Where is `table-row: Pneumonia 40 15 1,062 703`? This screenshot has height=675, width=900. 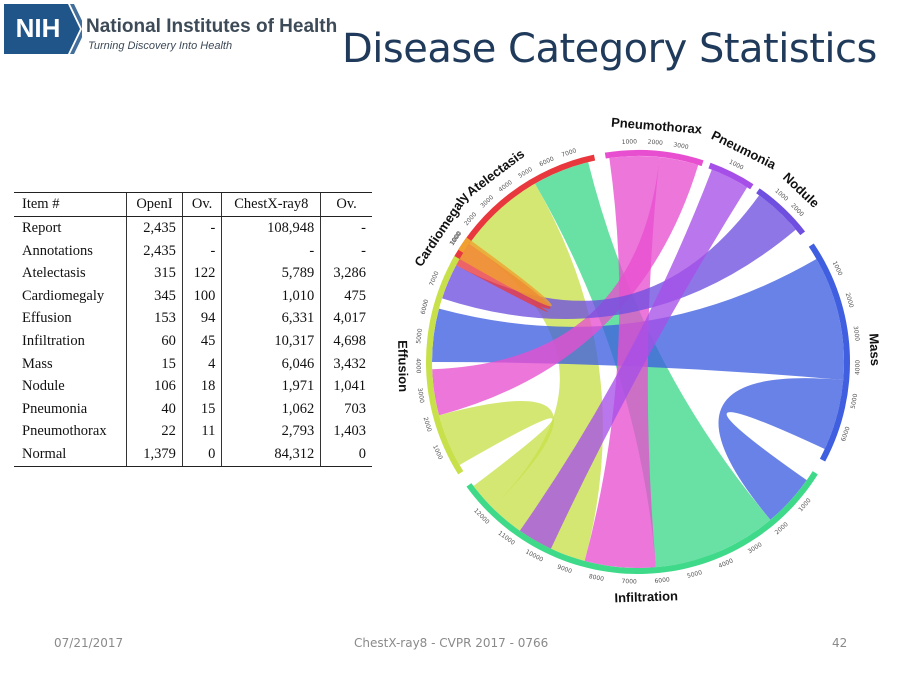 table-row: Pneumonia 40 15 1,062 703 is located at coordinates (193, 409).